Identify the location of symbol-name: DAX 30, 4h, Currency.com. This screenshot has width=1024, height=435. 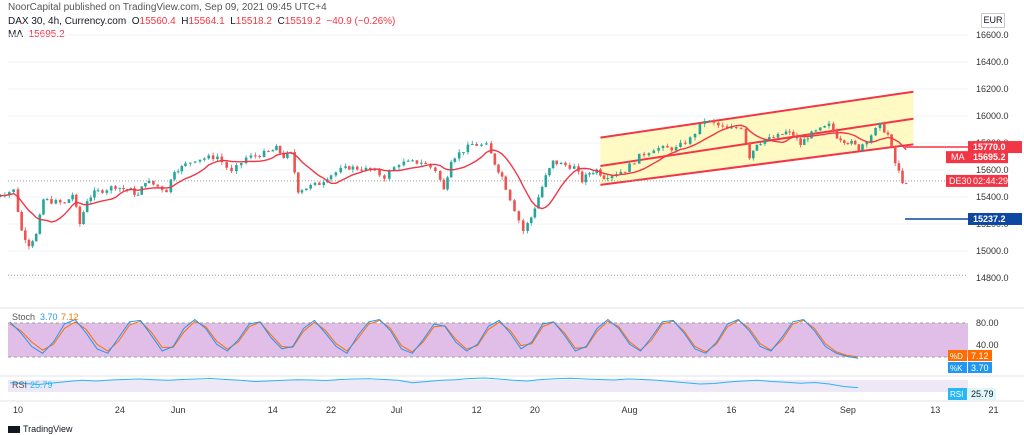
(67, 21).